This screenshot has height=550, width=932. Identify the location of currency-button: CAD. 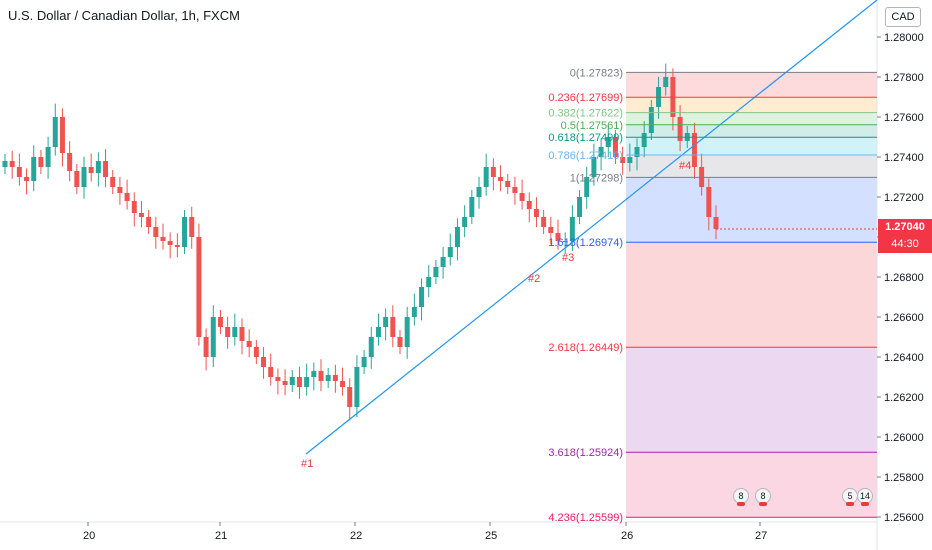
(903, 17).